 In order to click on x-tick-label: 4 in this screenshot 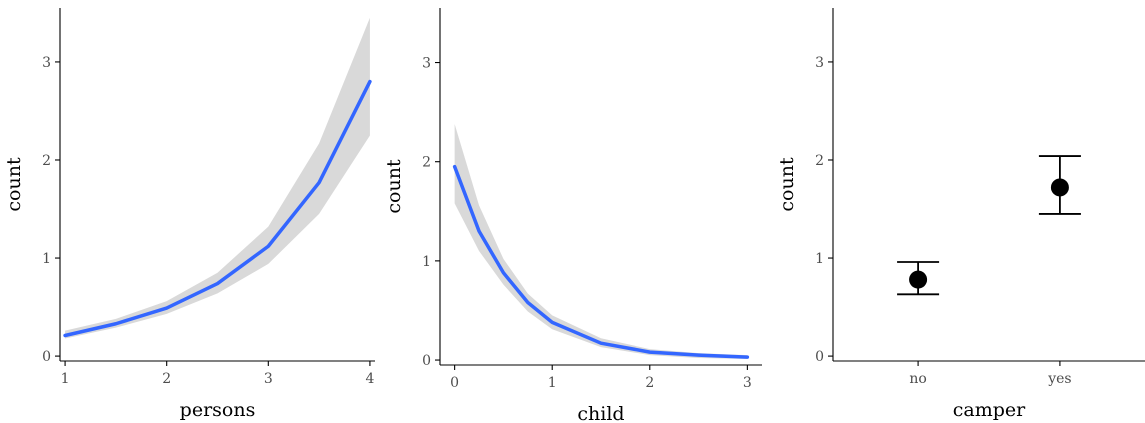, I will do `click(369, 379)`.